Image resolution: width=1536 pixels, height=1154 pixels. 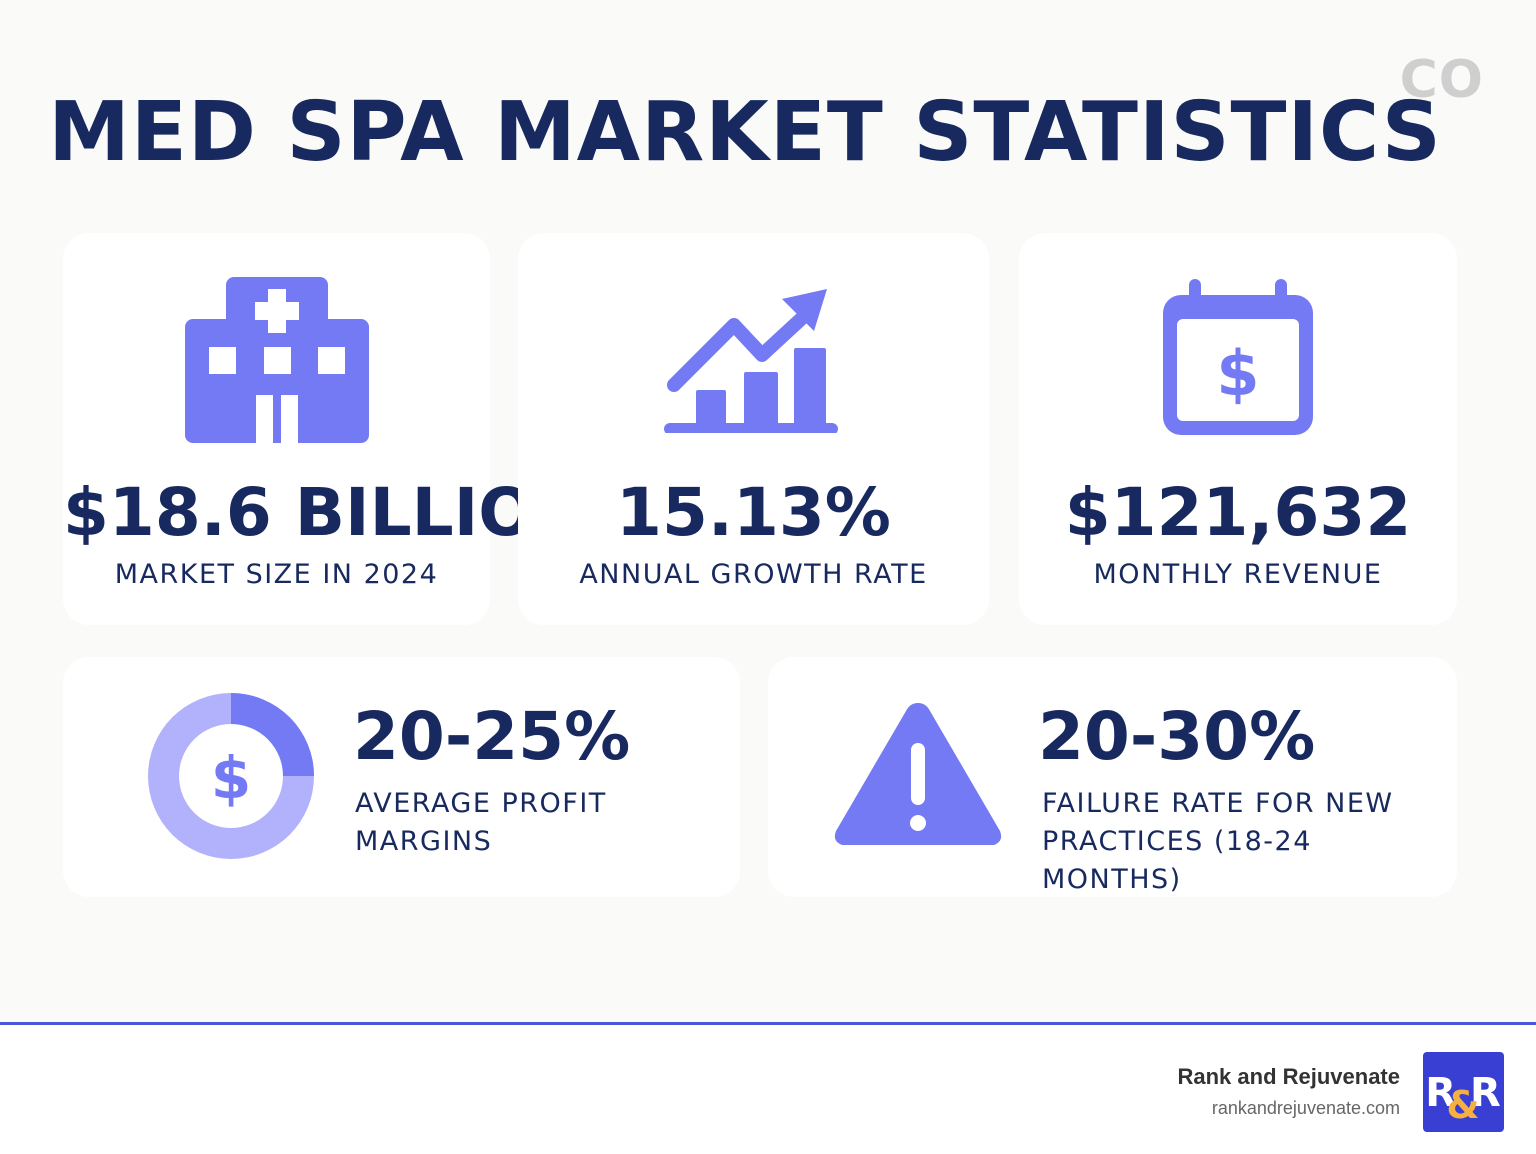 I want to click on brand-logo-mark: R R &, so click(x=1463, y=1098).